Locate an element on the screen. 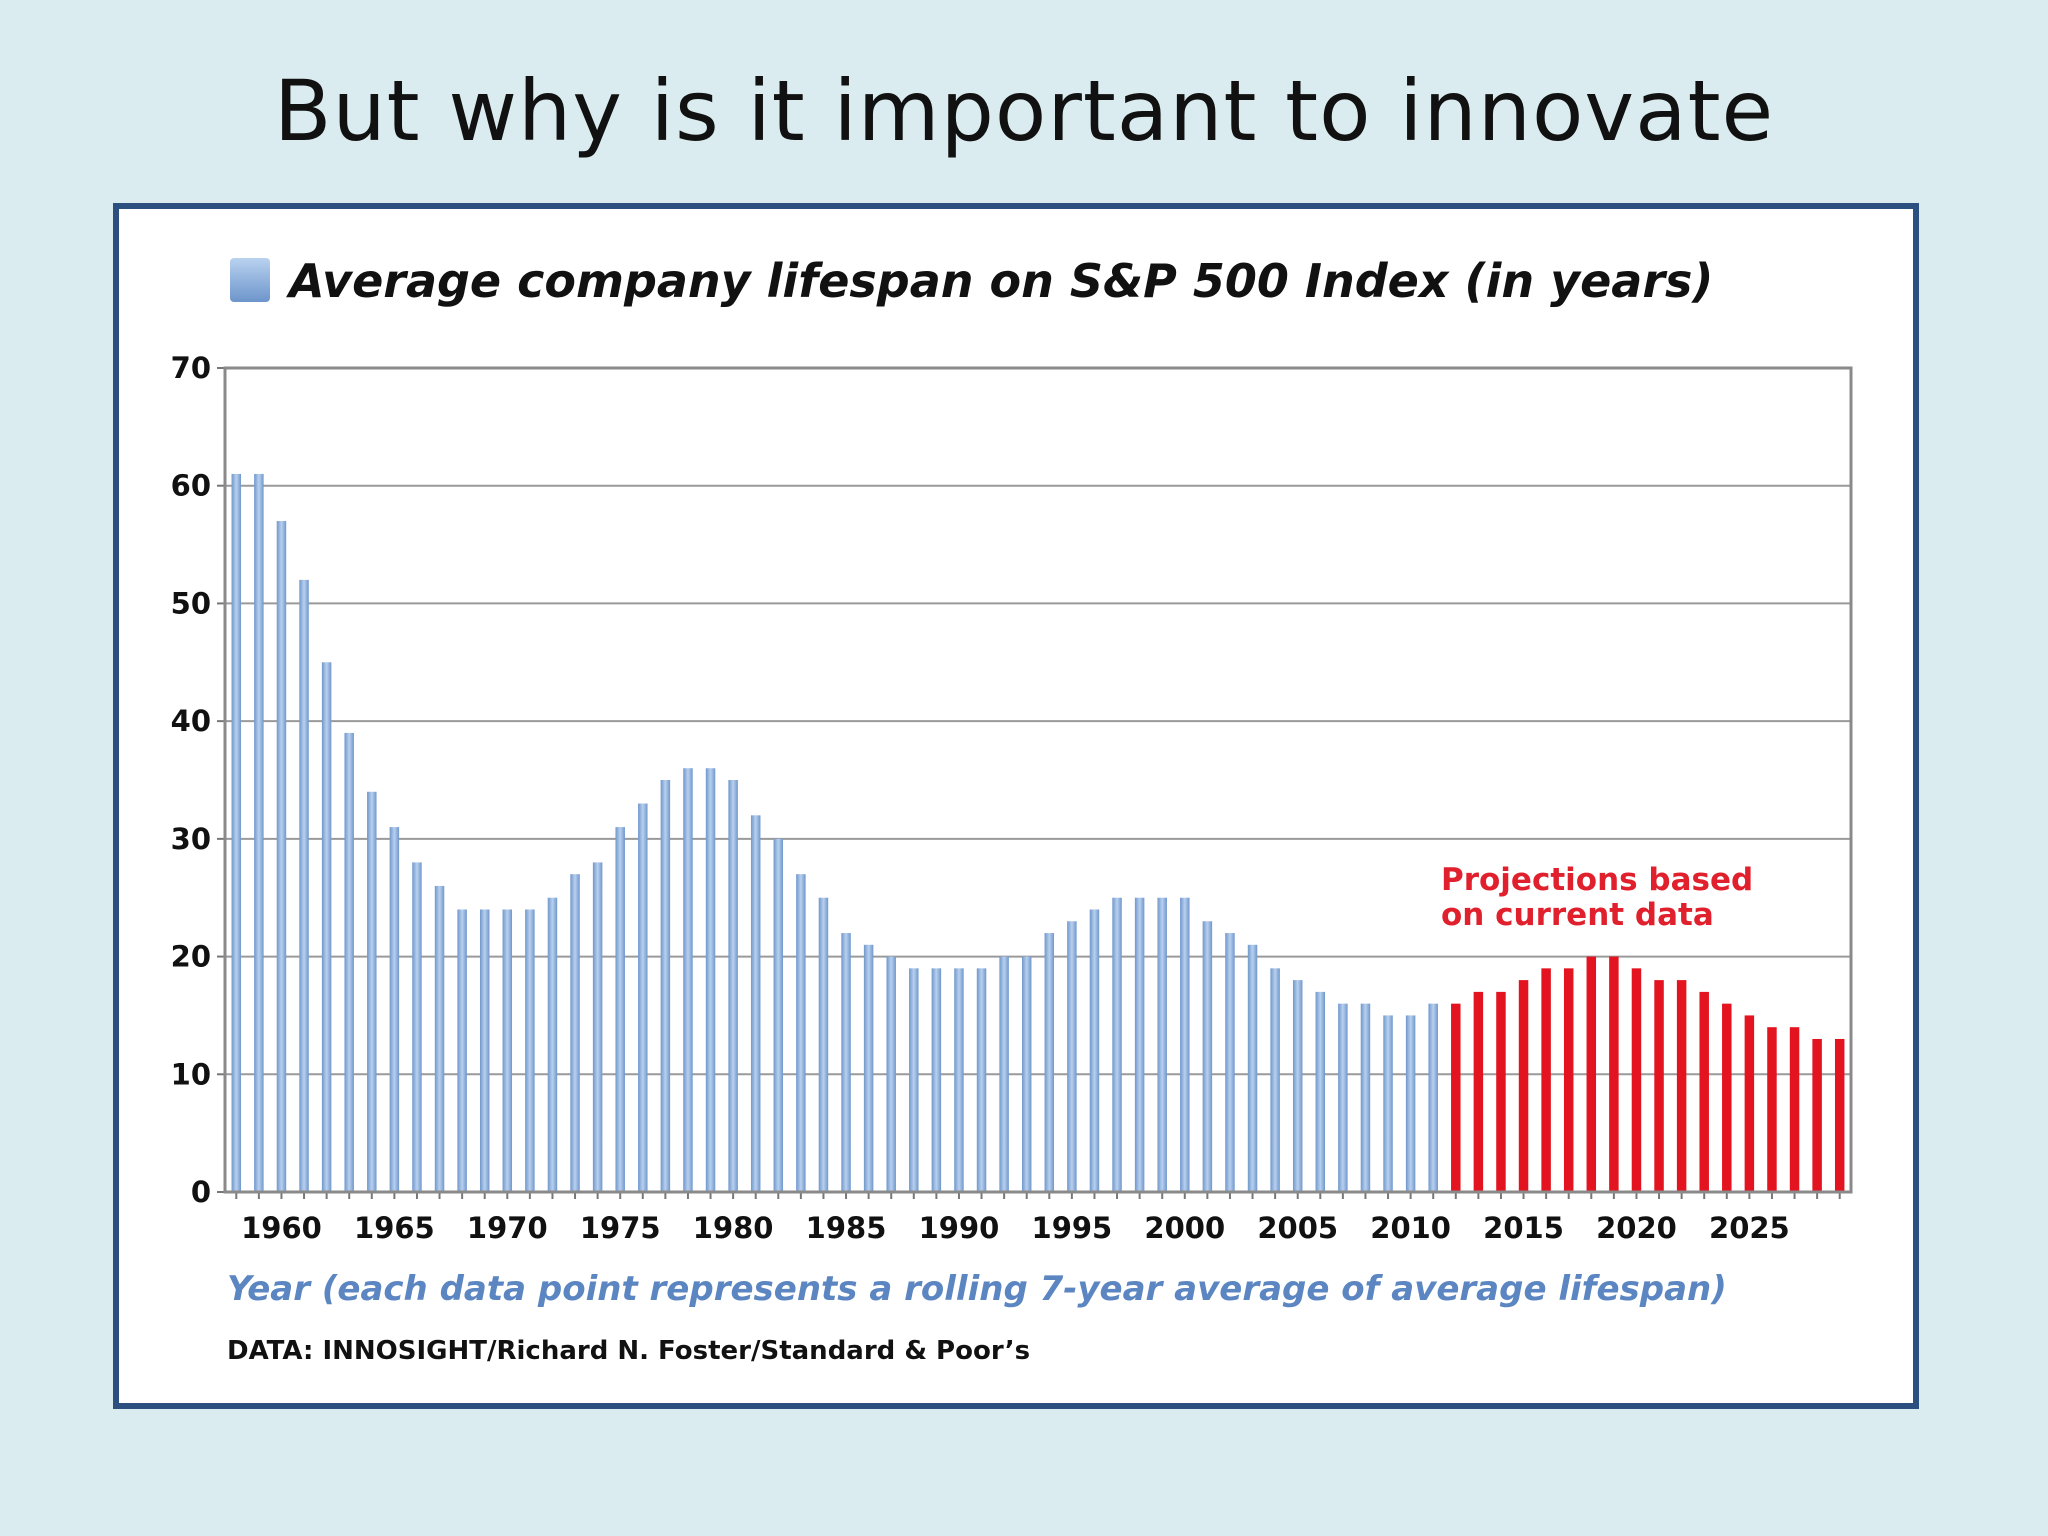 The height and width of the screenshot is (1536, 2048). legend-swatch is located at coordinates (250, 280).